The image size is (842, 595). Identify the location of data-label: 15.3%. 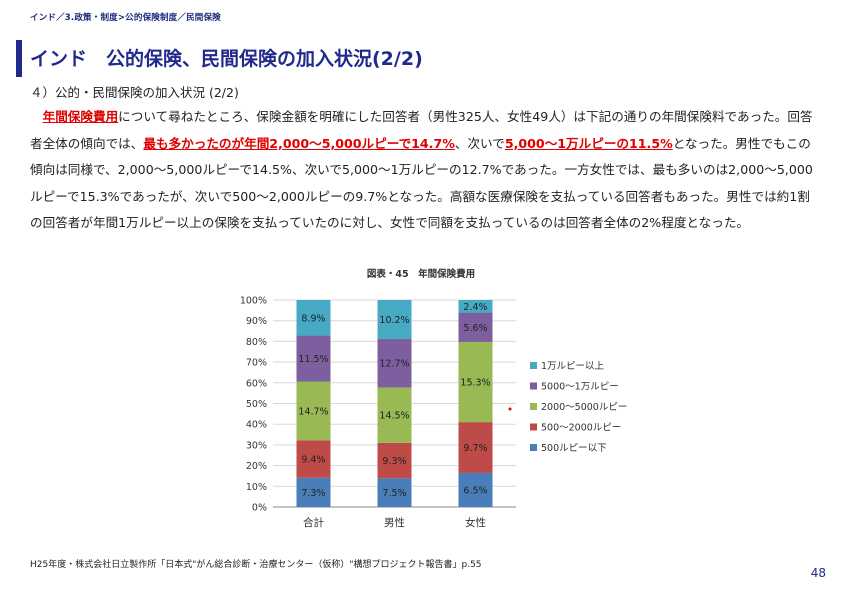
(475, 383).